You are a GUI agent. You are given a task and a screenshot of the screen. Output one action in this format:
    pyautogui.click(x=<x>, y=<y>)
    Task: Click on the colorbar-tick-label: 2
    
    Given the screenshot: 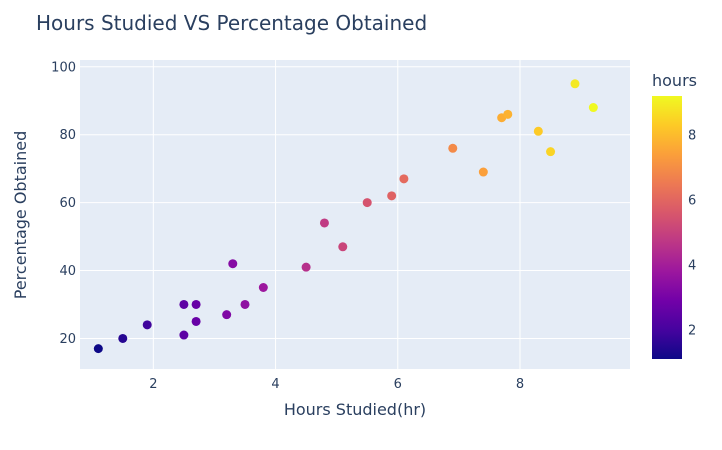 What is the action you would take?
    pyautogui.click(x=692, y=330)
    